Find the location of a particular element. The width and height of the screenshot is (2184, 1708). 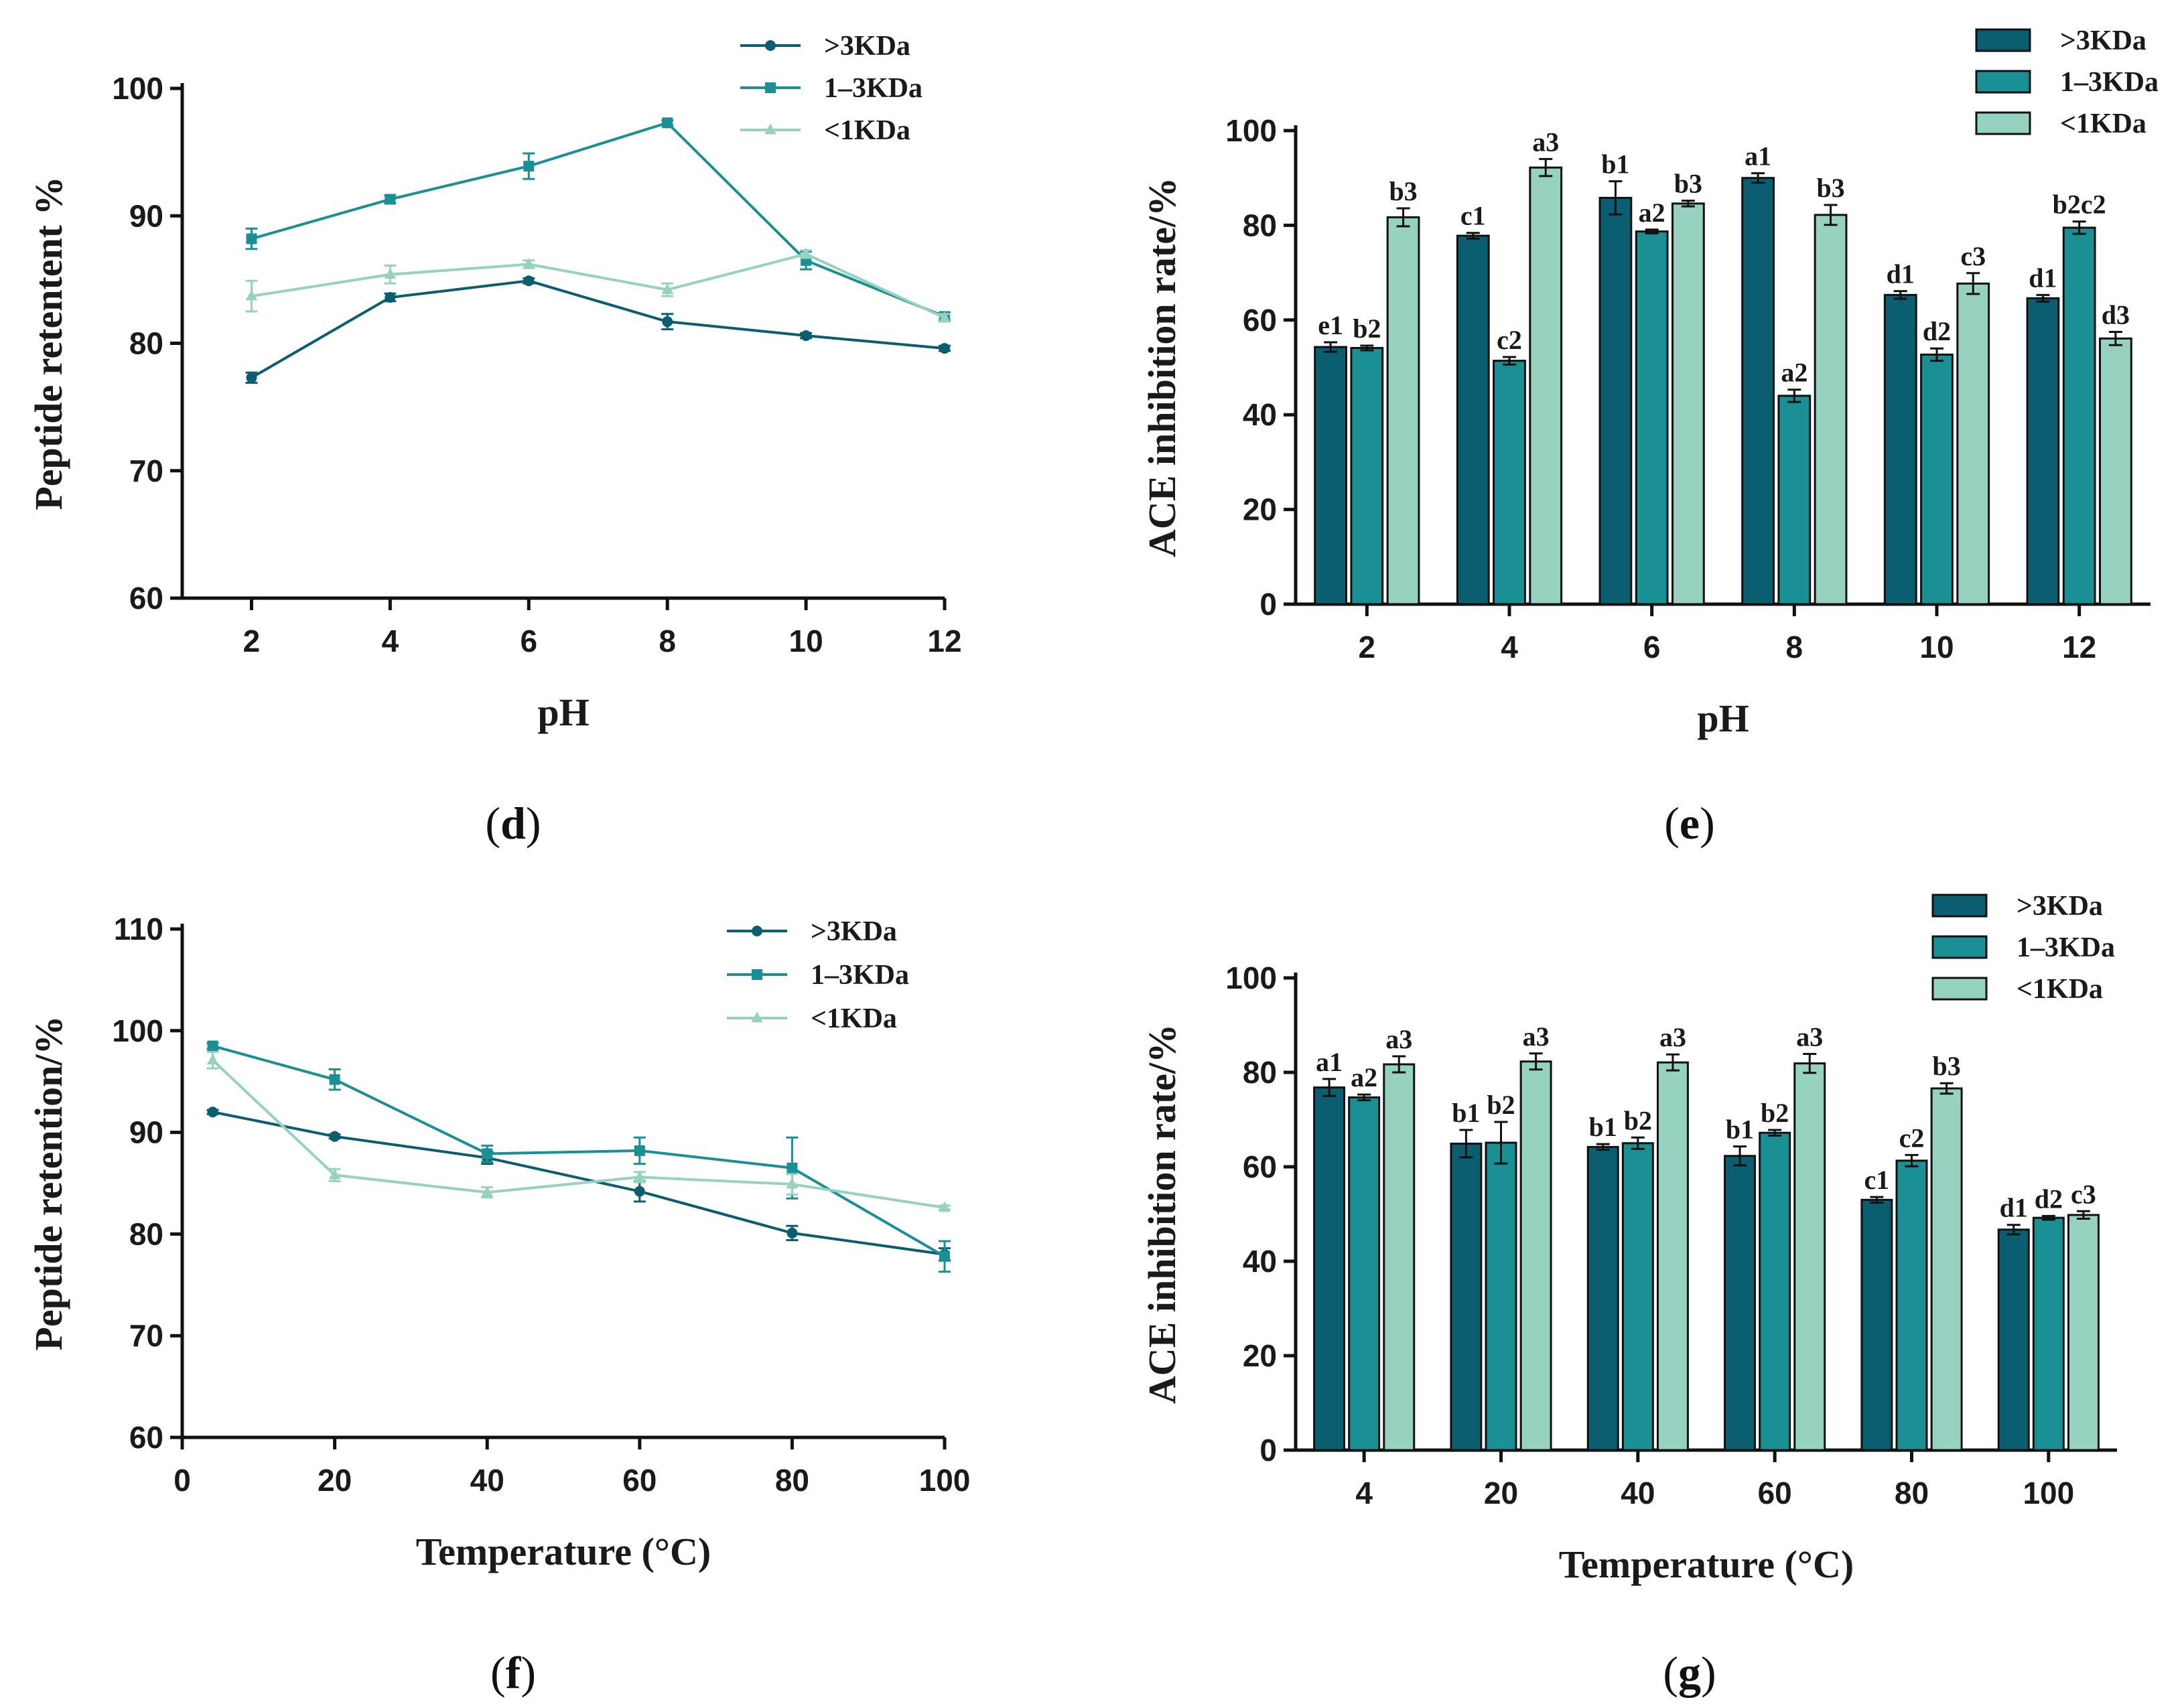

significance-label: c2 is located at coordinates (1912, 1138).